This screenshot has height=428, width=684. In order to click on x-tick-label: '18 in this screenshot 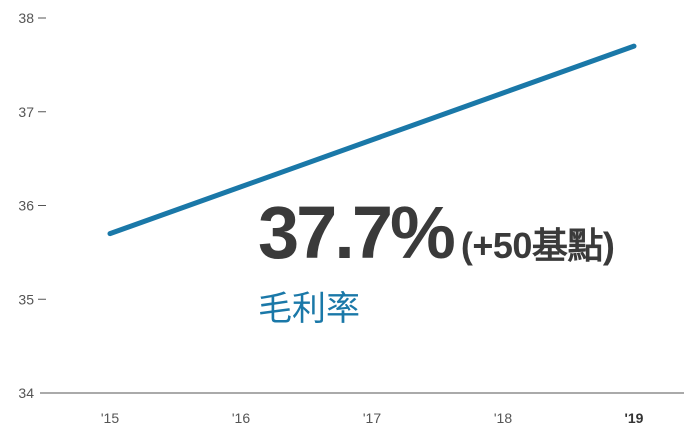, I will do `click(503, 418)`.